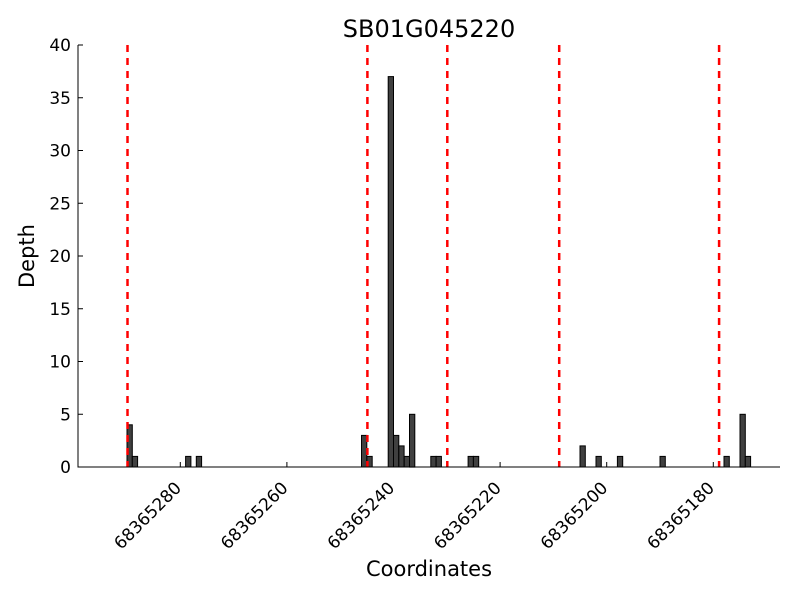  Describe the element at coordinates (361, 515) in the screenshot. I see `x-tick-label: 68365240` at that location.